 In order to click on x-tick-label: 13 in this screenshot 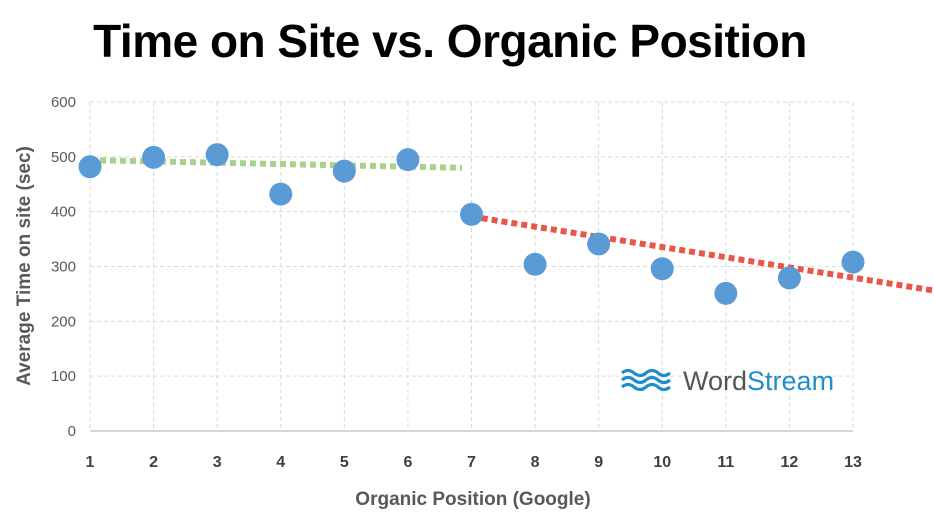, I will do `click(853, 462)`.